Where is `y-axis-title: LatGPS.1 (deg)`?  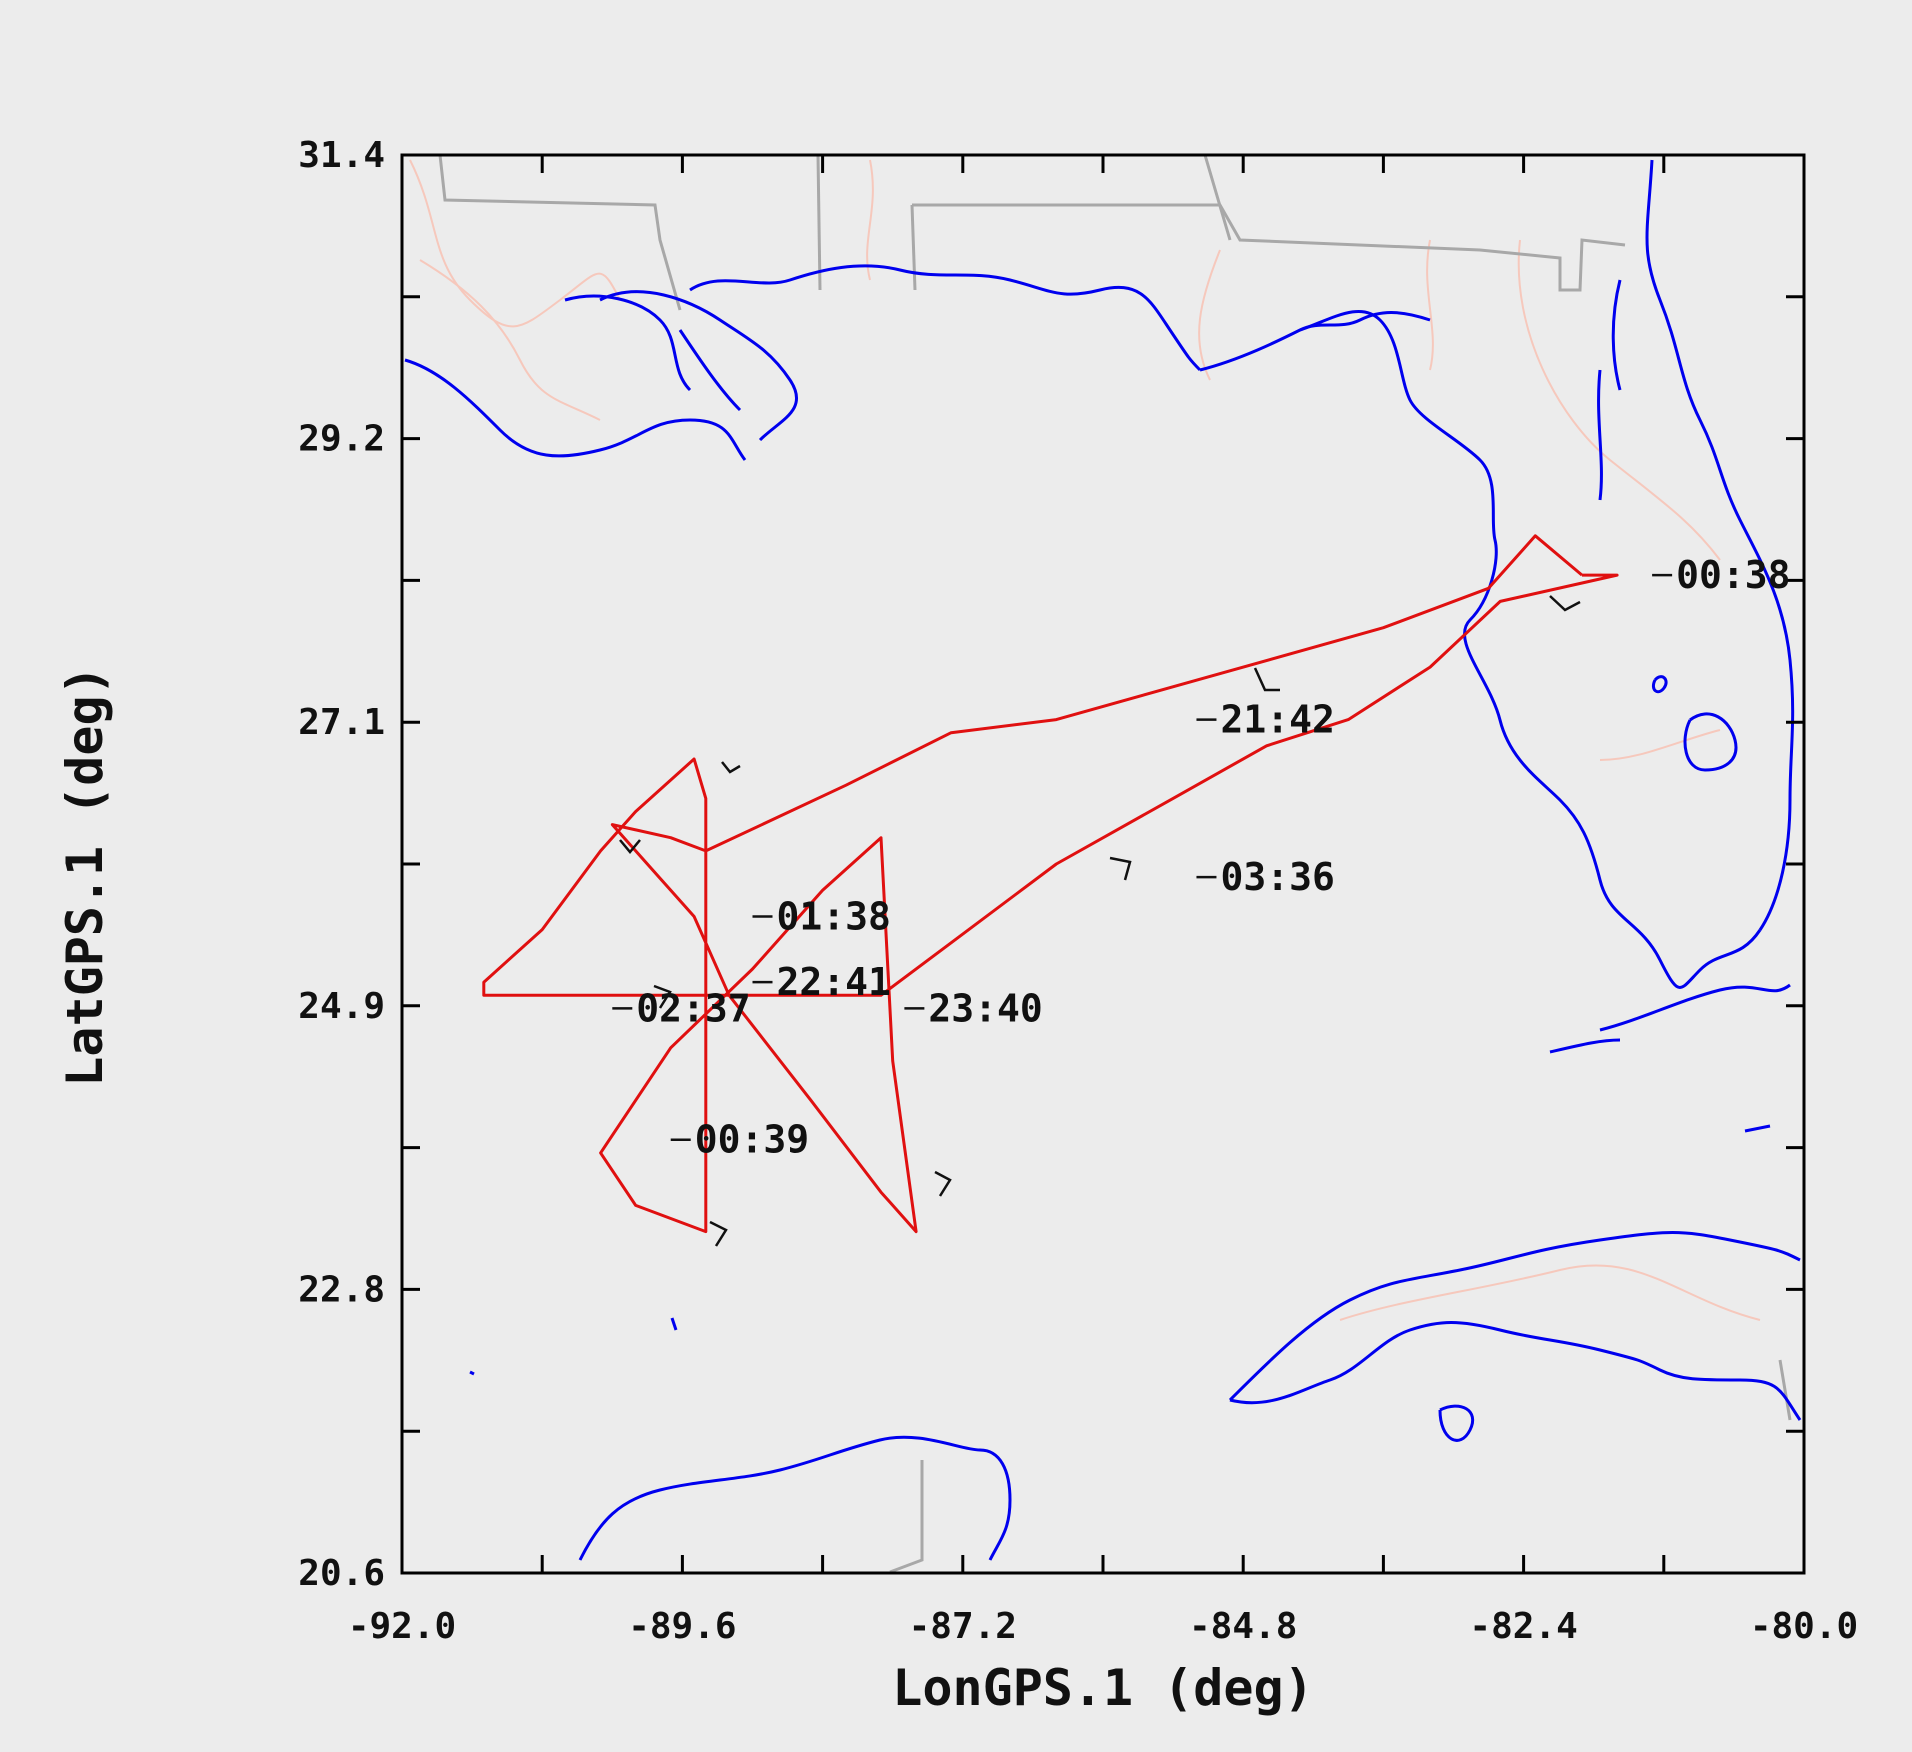
y-axis-title: LatGPS.1 (deg) is located at coordinates (85, 875).